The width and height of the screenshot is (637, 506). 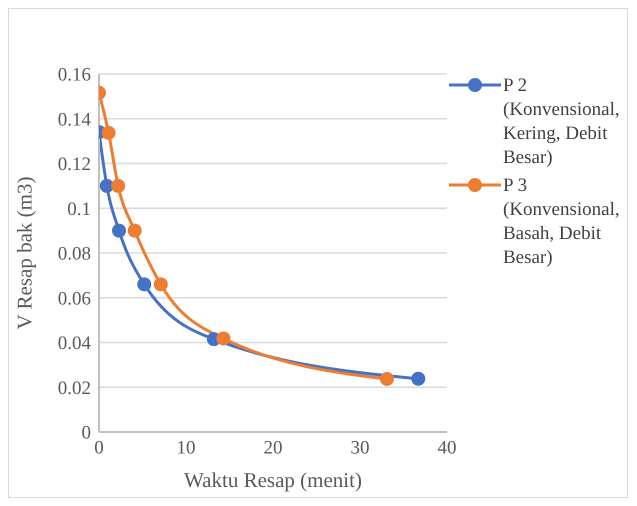 What do you see at coordinates (74, 299) in the screenshot?
I see `y-tick-label: 0.06` at bounding box center [74, 299].